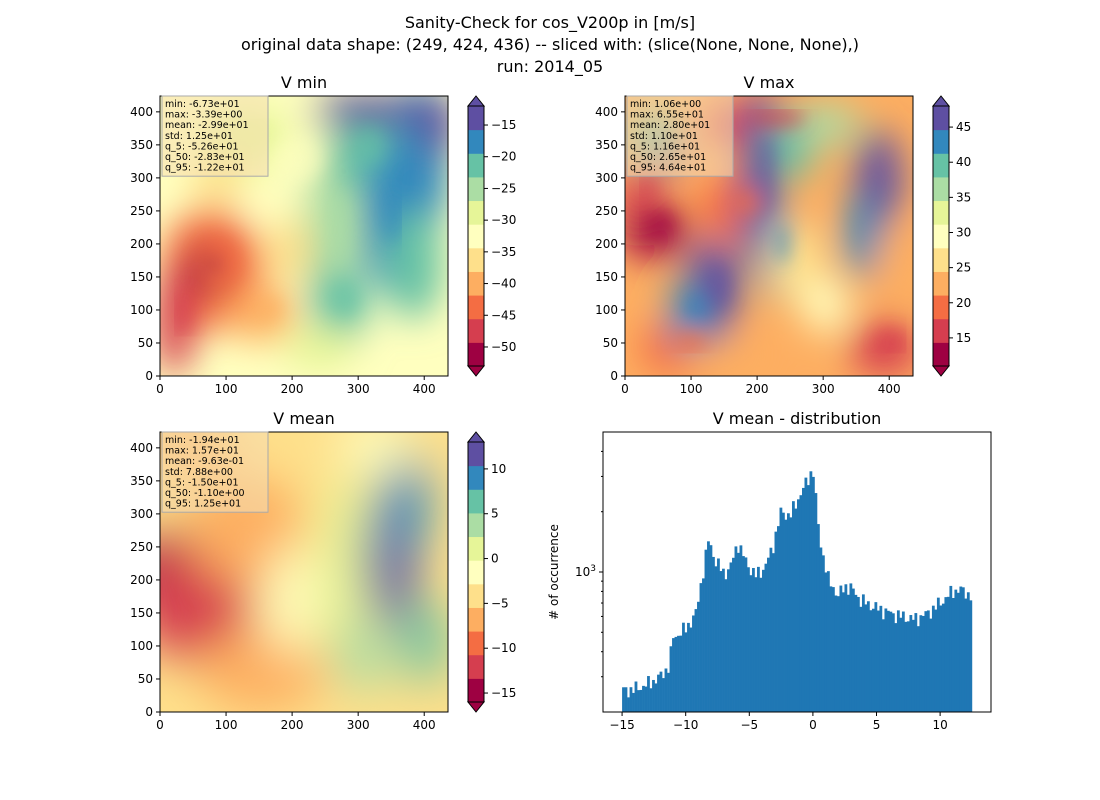 The image size is (1100, 800). Describe the element at coordinates (554, 572) in the screenshot. I see `histogram-ylabel: # of occurrence` at that location.